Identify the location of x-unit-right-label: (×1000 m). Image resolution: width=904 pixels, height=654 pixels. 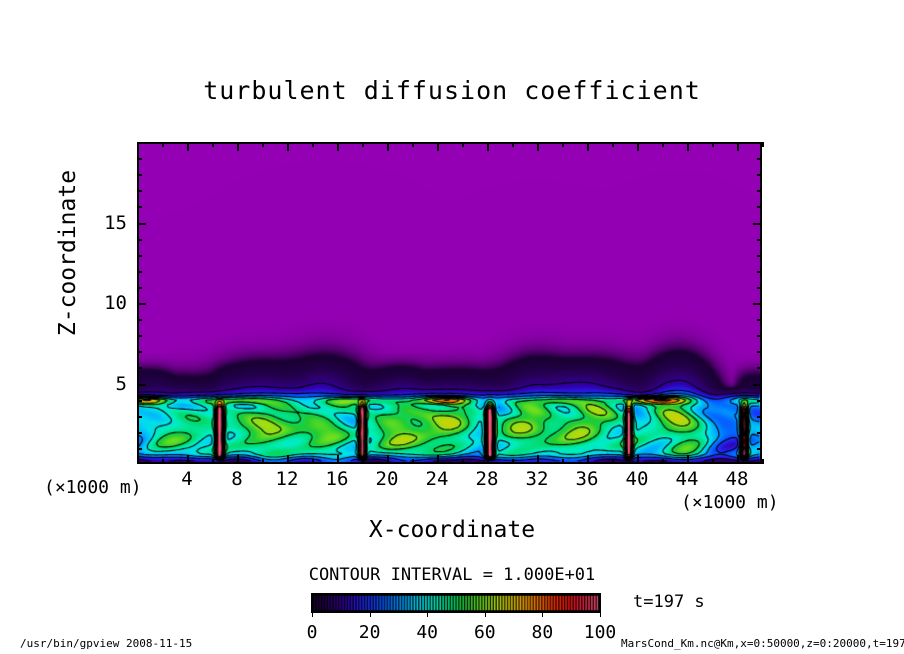
(730, 502).